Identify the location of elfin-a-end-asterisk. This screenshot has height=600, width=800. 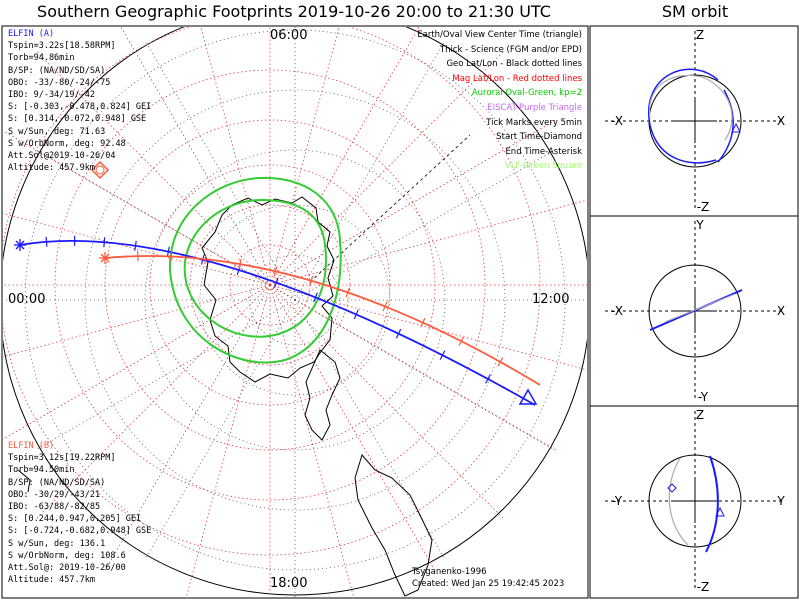
(20, 245).